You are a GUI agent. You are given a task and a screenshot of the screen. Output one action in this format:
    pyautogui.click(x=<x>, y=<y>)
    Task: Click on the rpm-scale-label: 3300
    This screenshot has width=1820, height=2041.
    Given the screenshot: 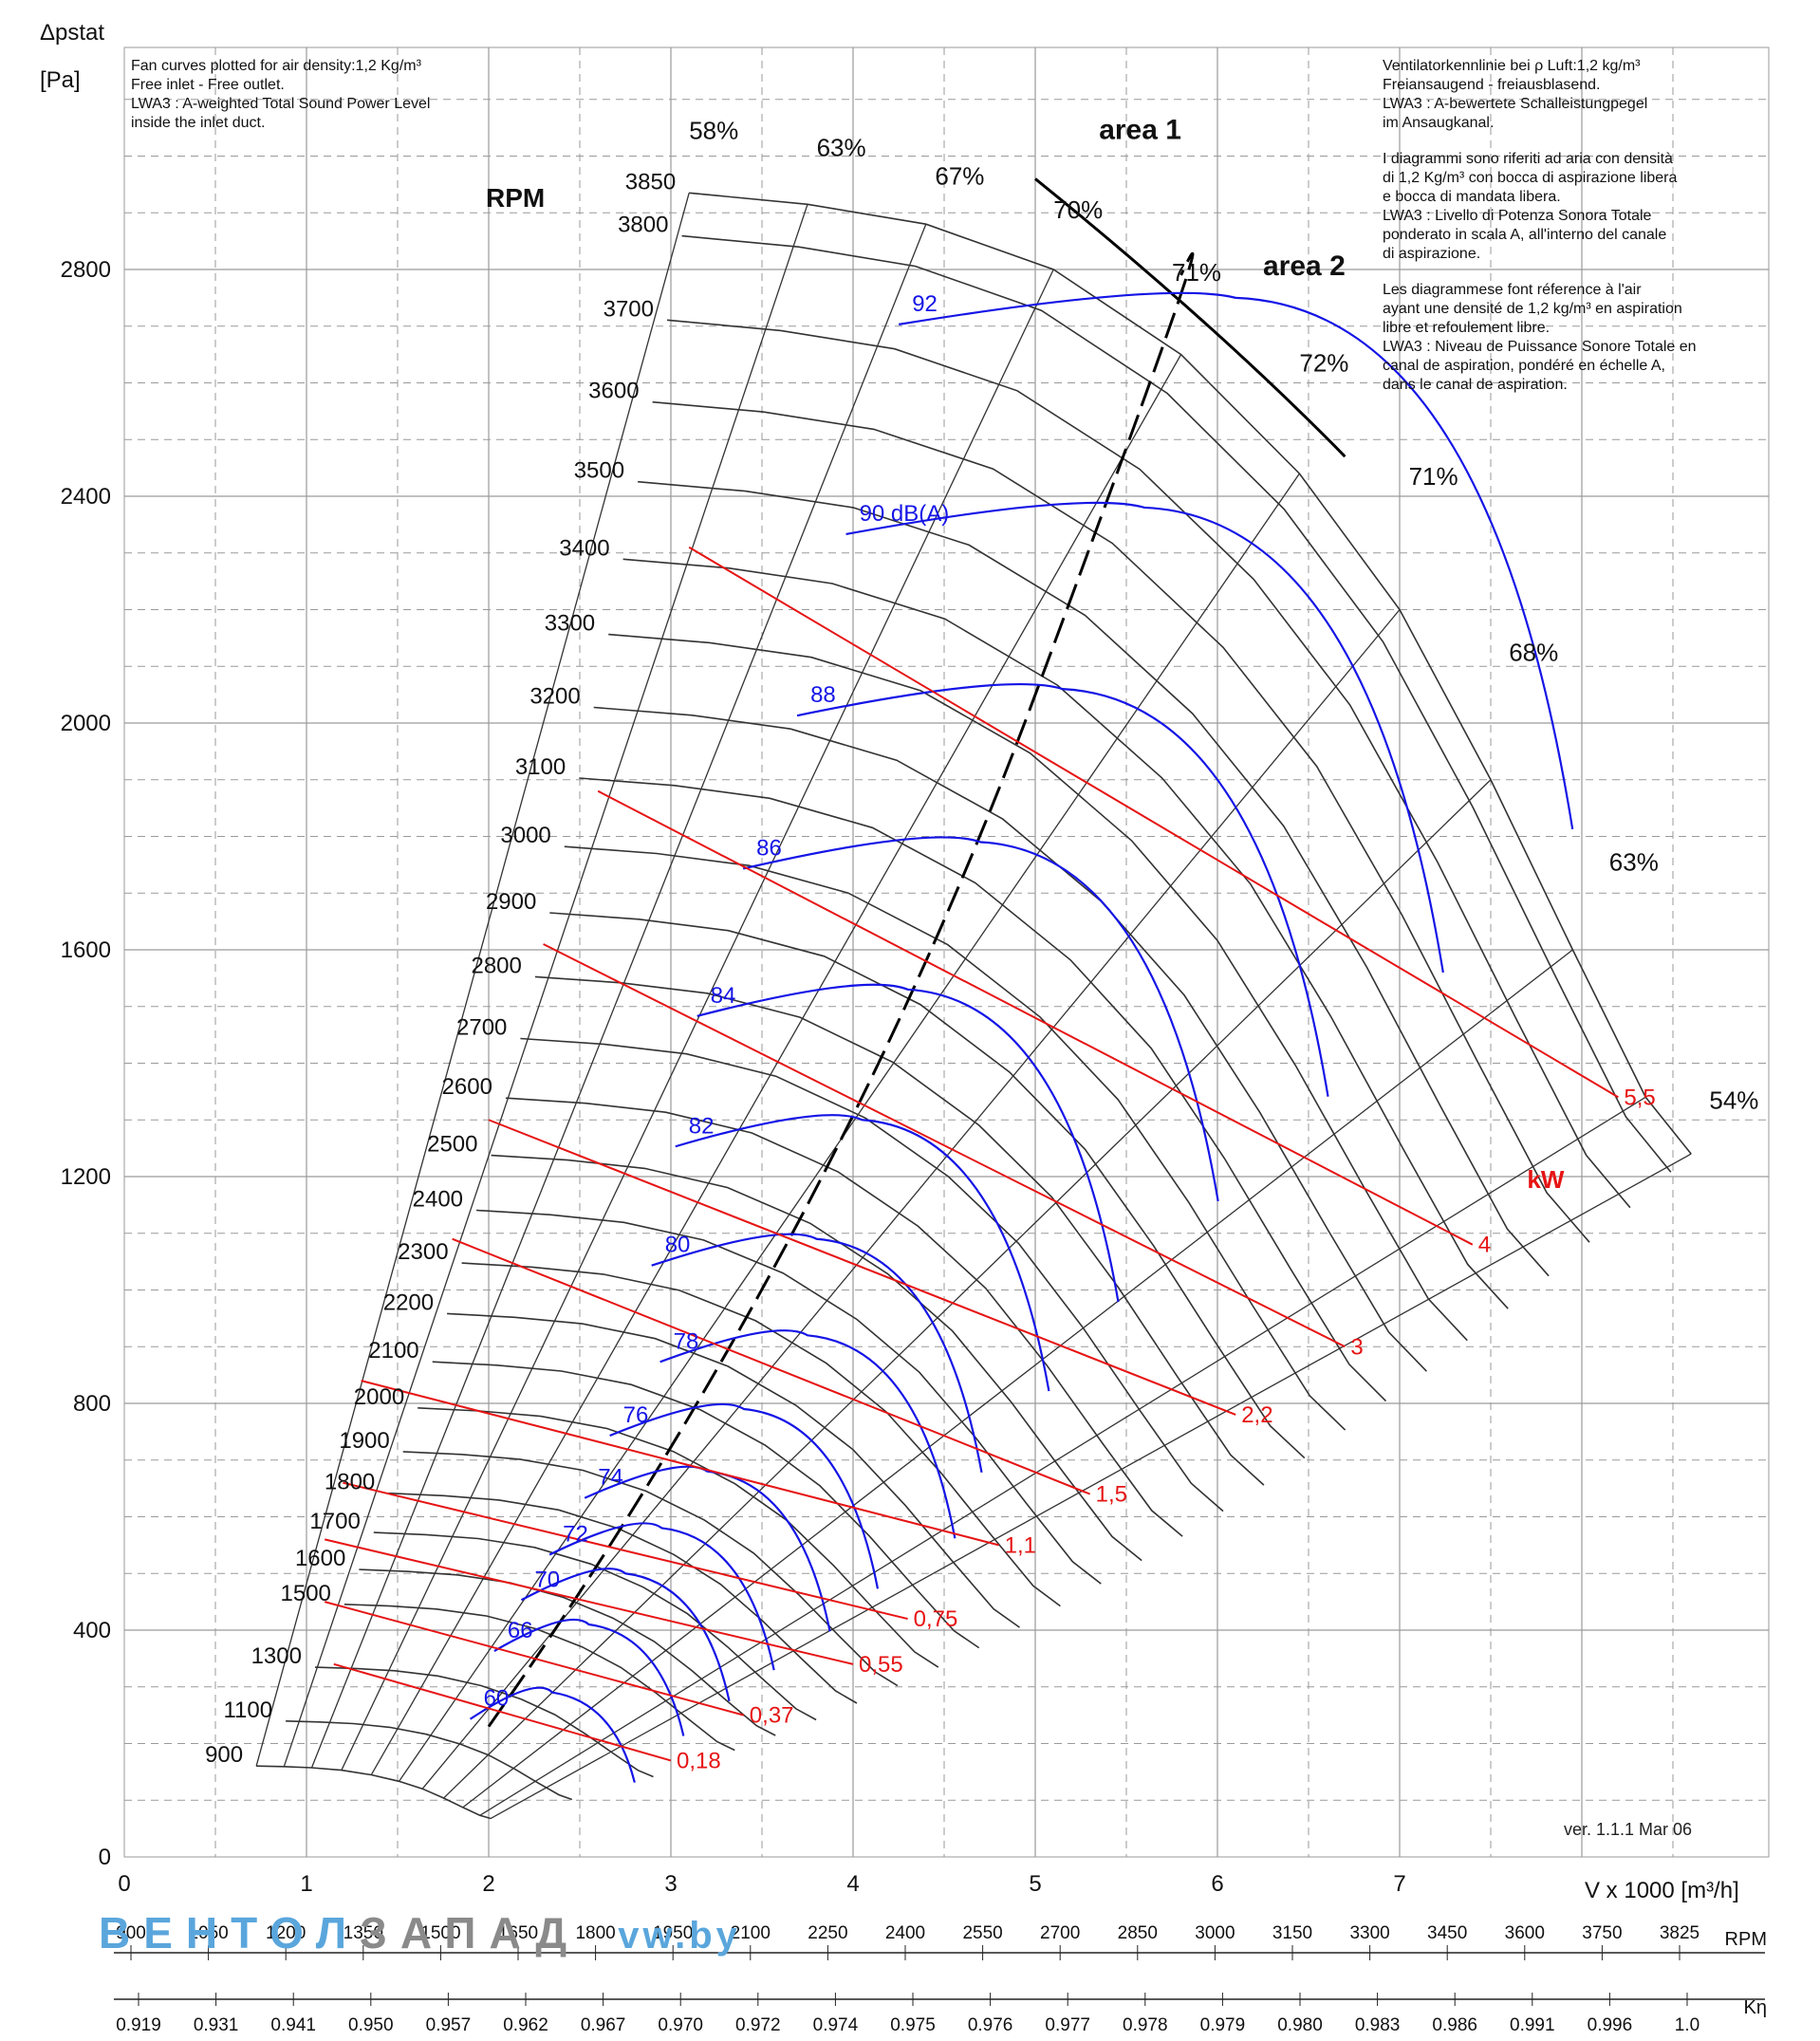 What is the action you would take?
    pyautogui.click(x=1369, y=1933)
    